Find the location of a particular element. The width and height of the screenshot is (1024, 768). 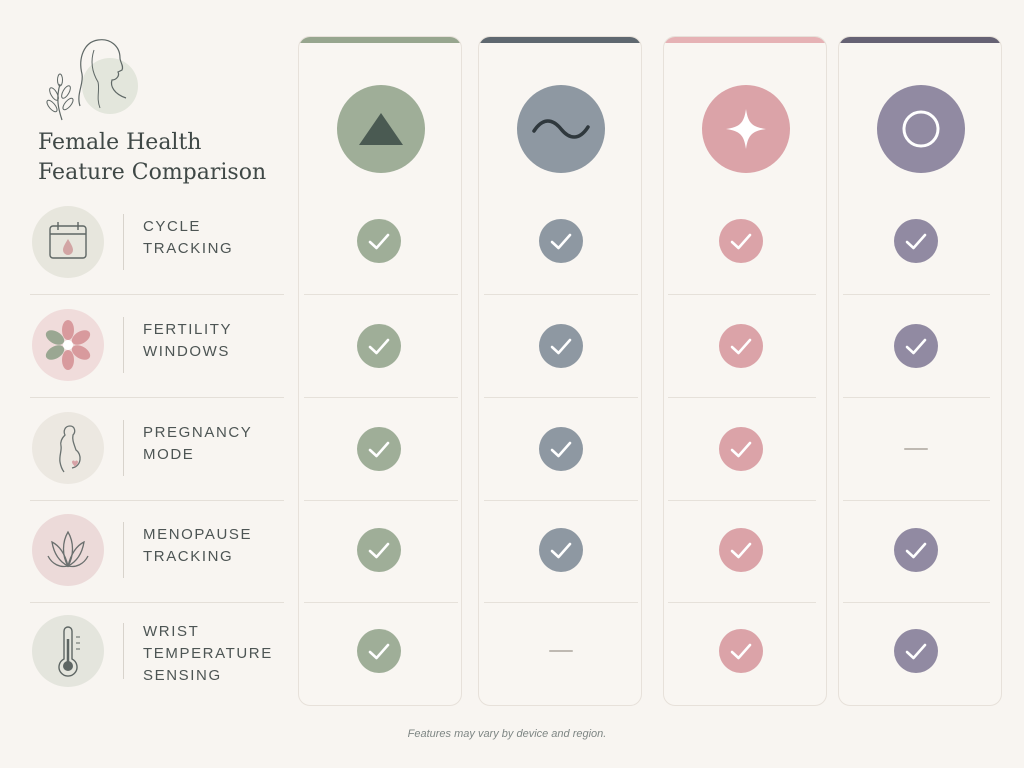

lotus-icon is located at coordinates (68, 550).